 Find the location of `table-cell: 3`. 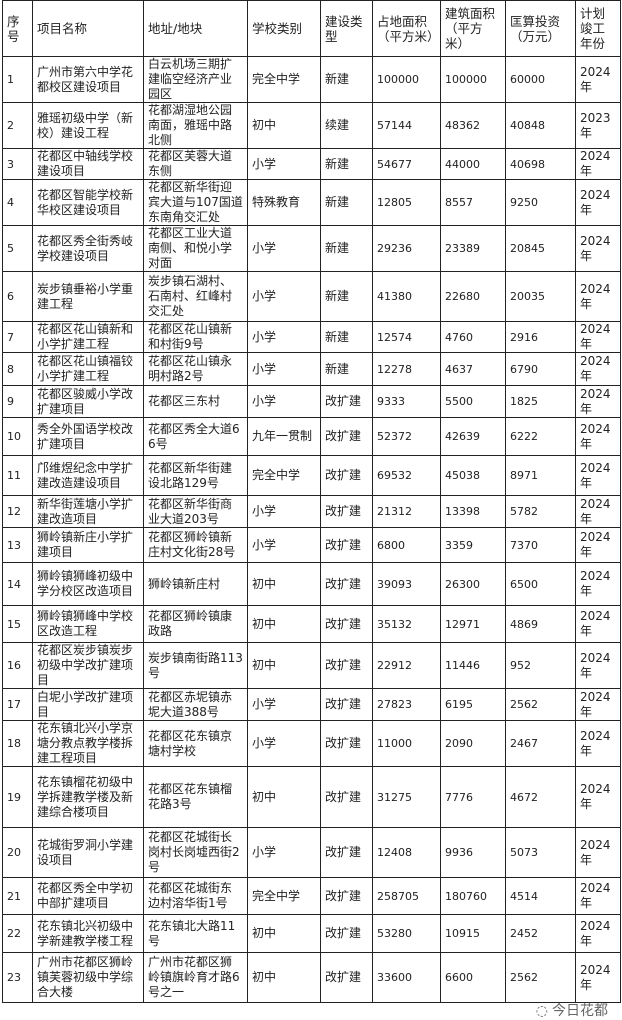

table-cell: 3 is located at coordinates (17, 164).